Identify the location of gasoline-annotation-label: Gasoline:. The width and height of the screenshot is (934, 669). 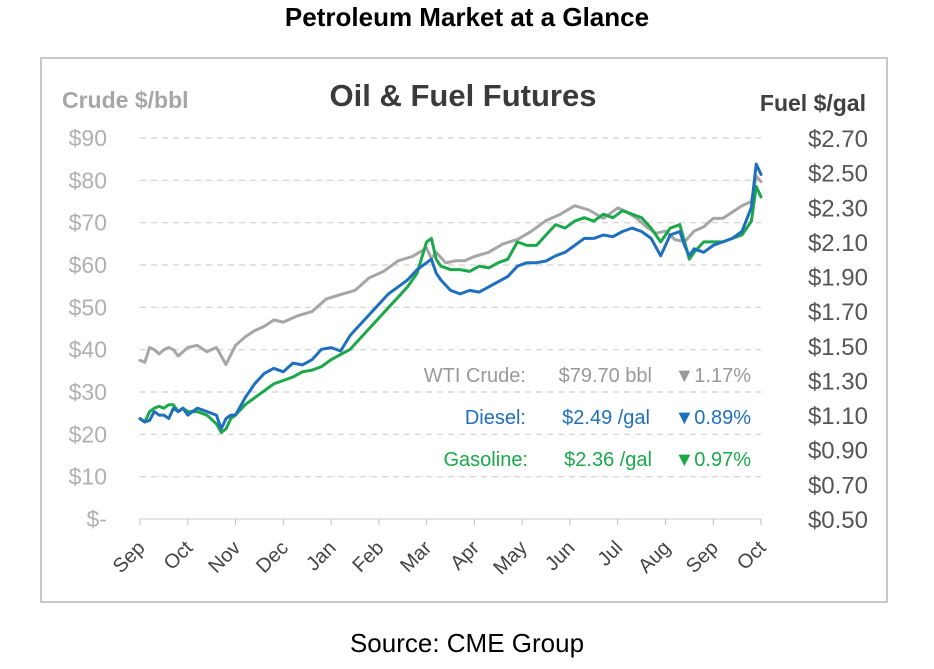
(486, 460).